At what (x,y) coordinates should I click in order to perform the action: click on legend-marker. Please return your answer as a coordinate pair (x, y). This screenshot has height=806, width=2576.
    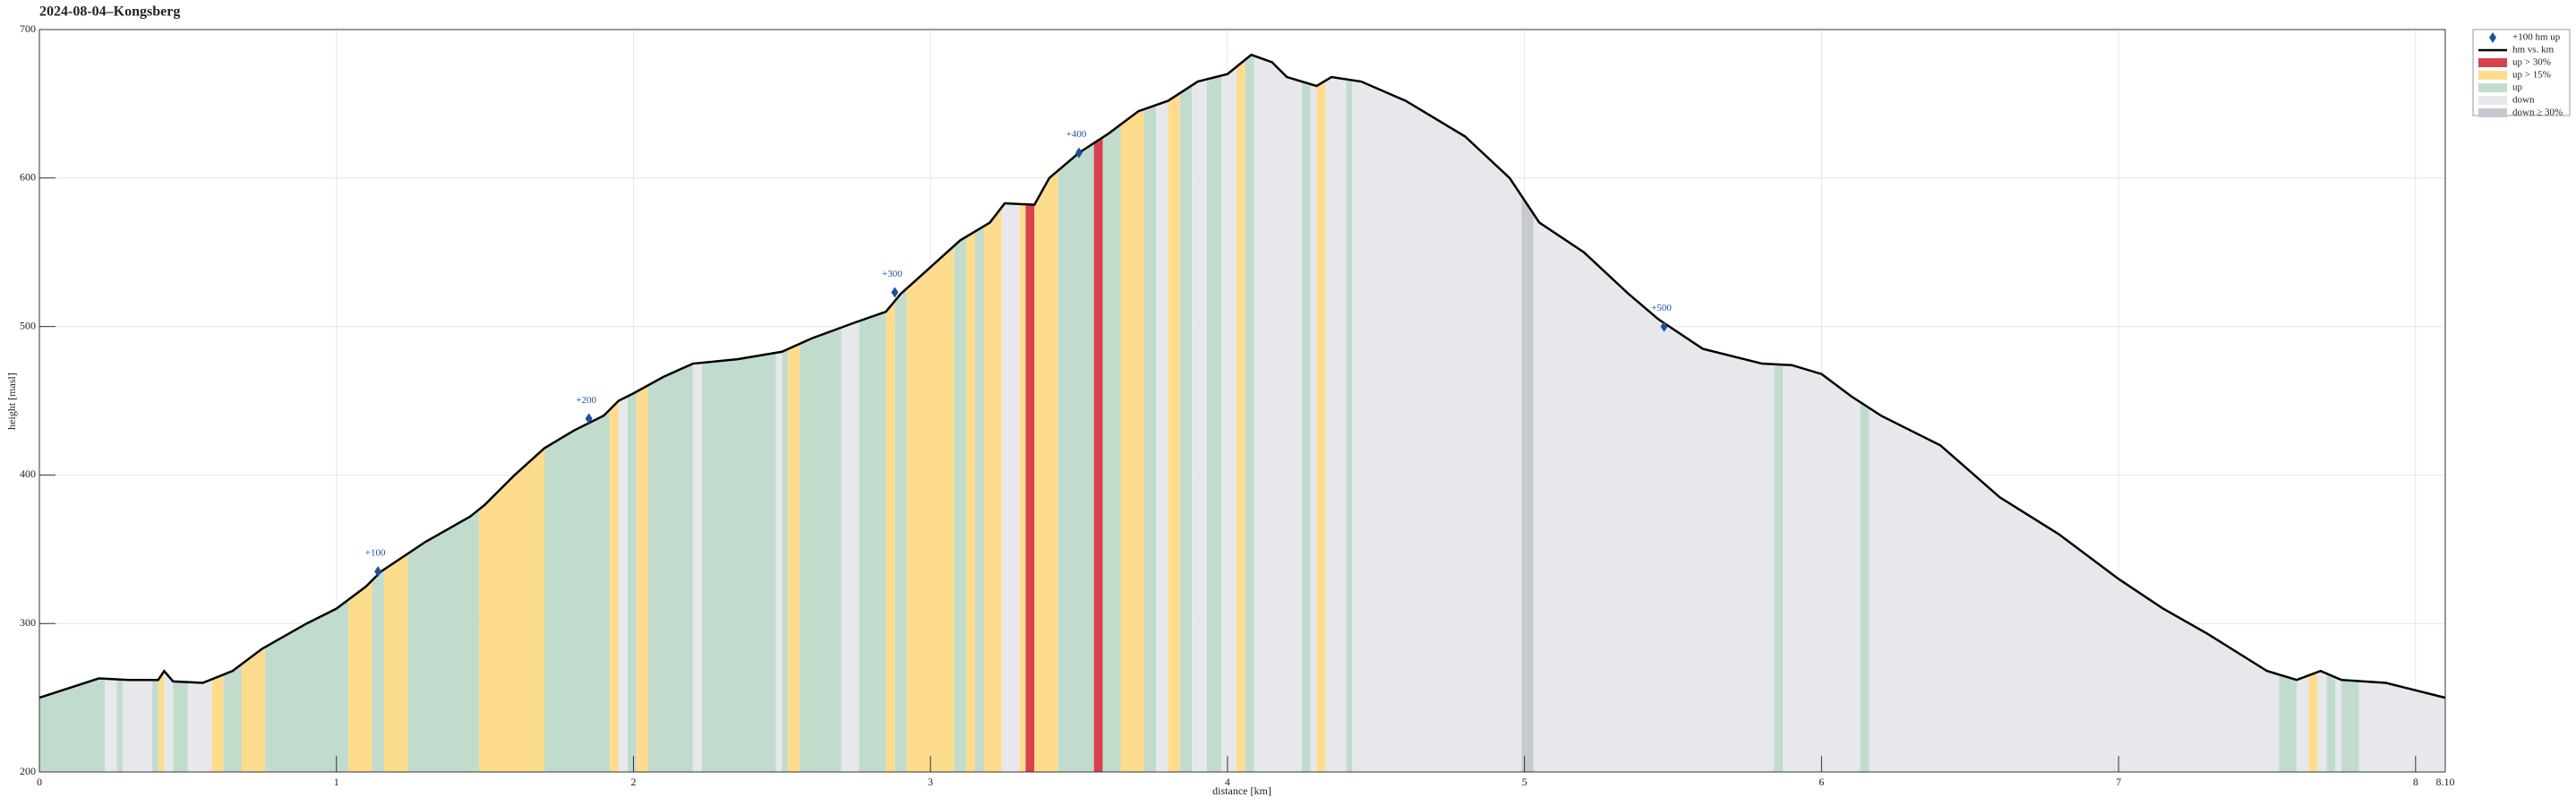
    Looking at the image, I should click on (2492, 38).